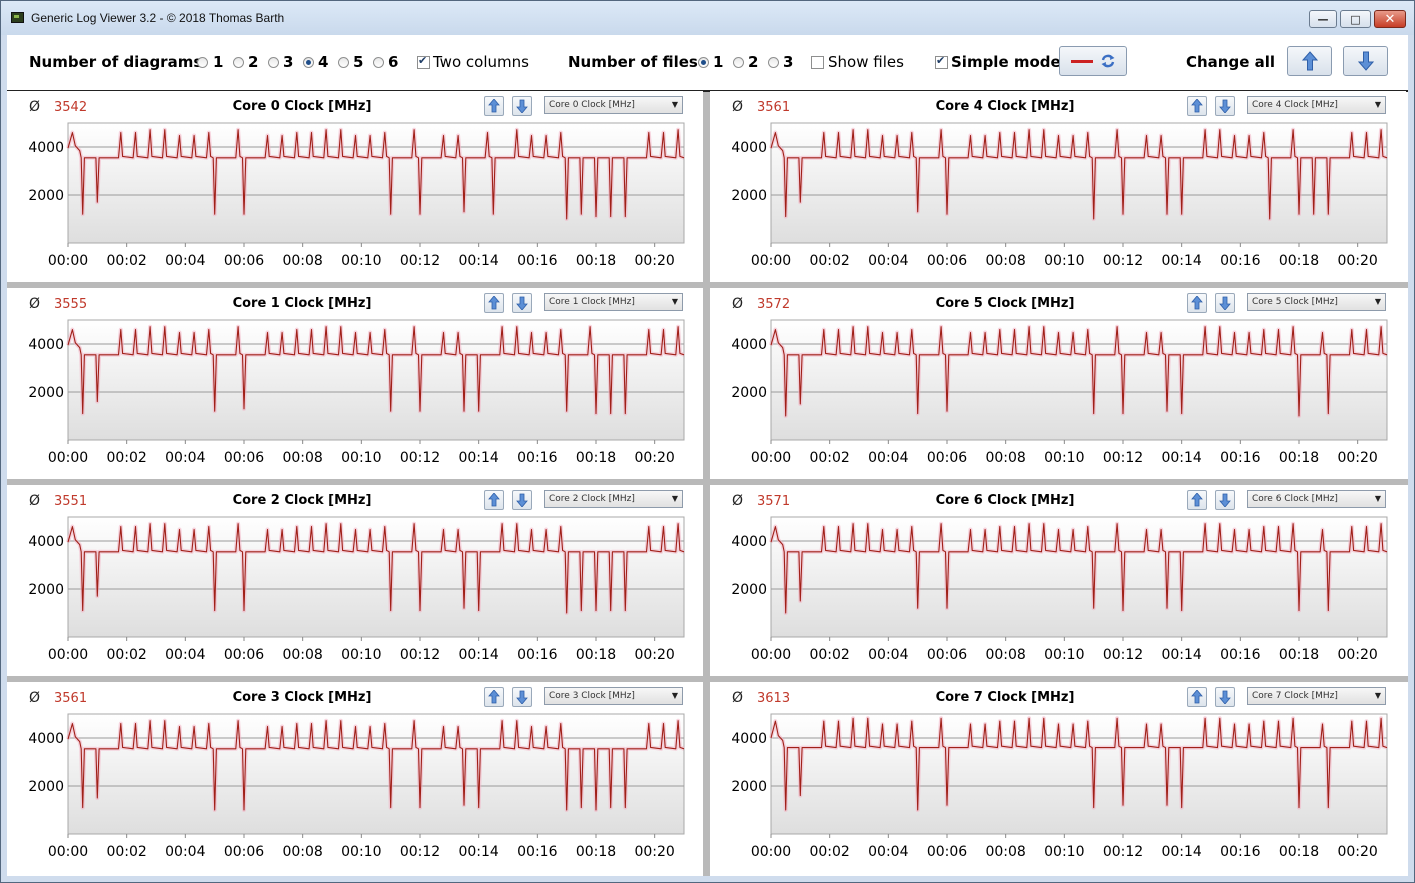  Describe the element at coordinates (481, 62) in the screenshot. I see `two-columns-label: Two columns` at that location.